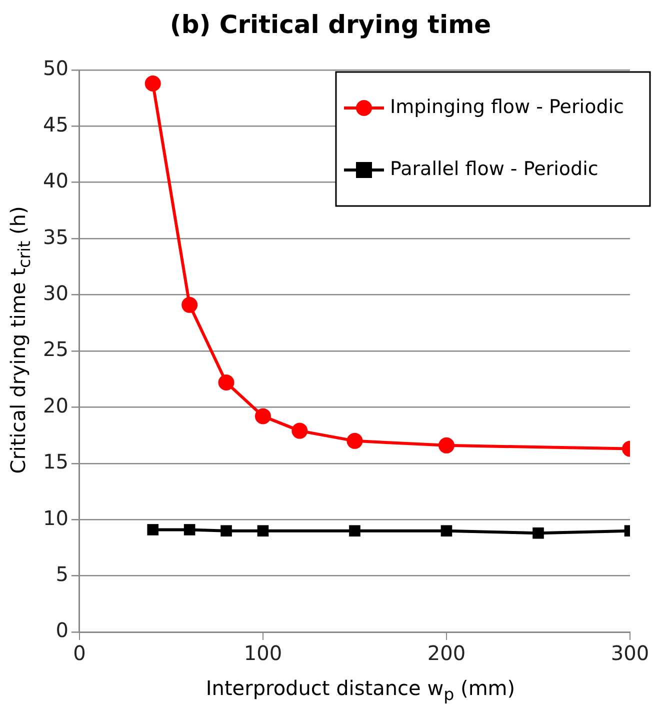 The image size is (661, 715). Describe the element at coordinates (507, 107) in the screenshot. I see `legend-label: Impinging flow - Periodic` at that location.